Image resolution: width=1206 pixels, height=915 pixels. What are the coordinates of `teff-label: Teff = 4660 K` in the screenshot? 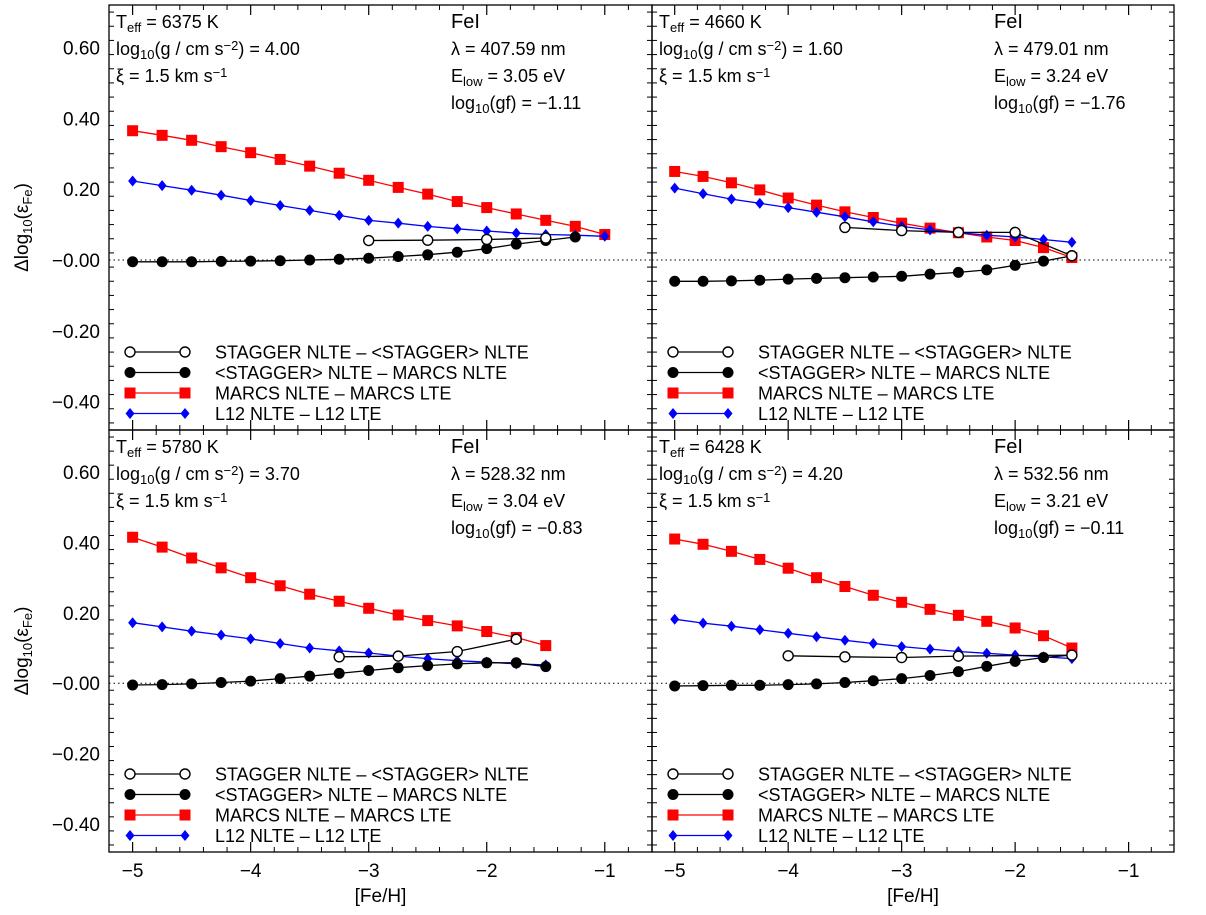 It's located at (710, 23).